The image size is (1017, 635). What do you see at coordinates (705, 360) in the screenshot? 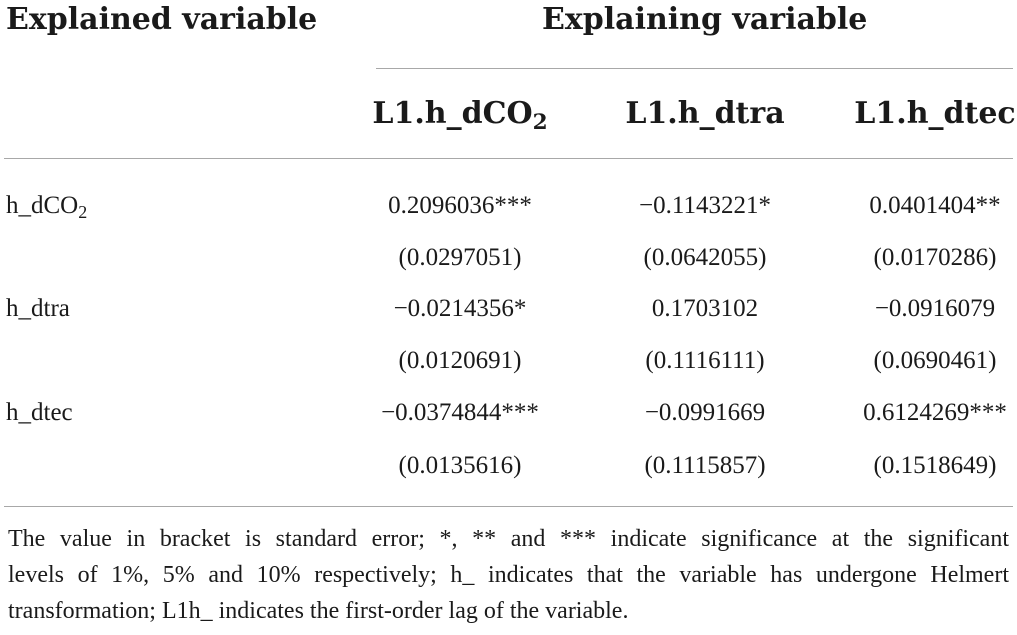
I see `table-cell: (0.1116111)` at bounding box center [705, 360].